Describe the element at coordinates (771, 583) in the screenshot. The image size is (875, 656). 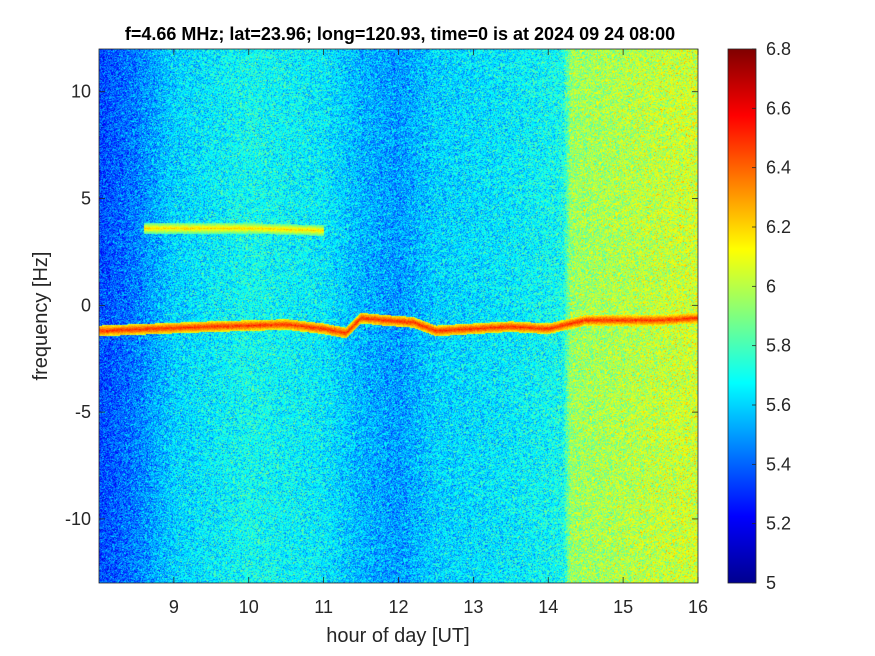
I see `colorbar-tick-label: 5` at that location.